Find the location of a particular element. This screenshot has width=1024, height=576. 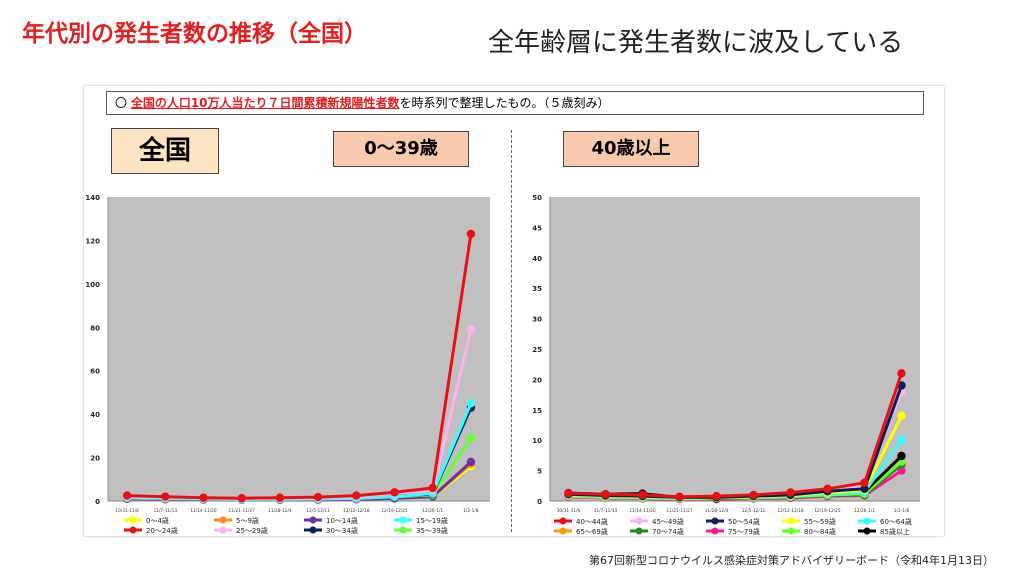

y-tick-label: 80 is located at coordinates (95, 328).